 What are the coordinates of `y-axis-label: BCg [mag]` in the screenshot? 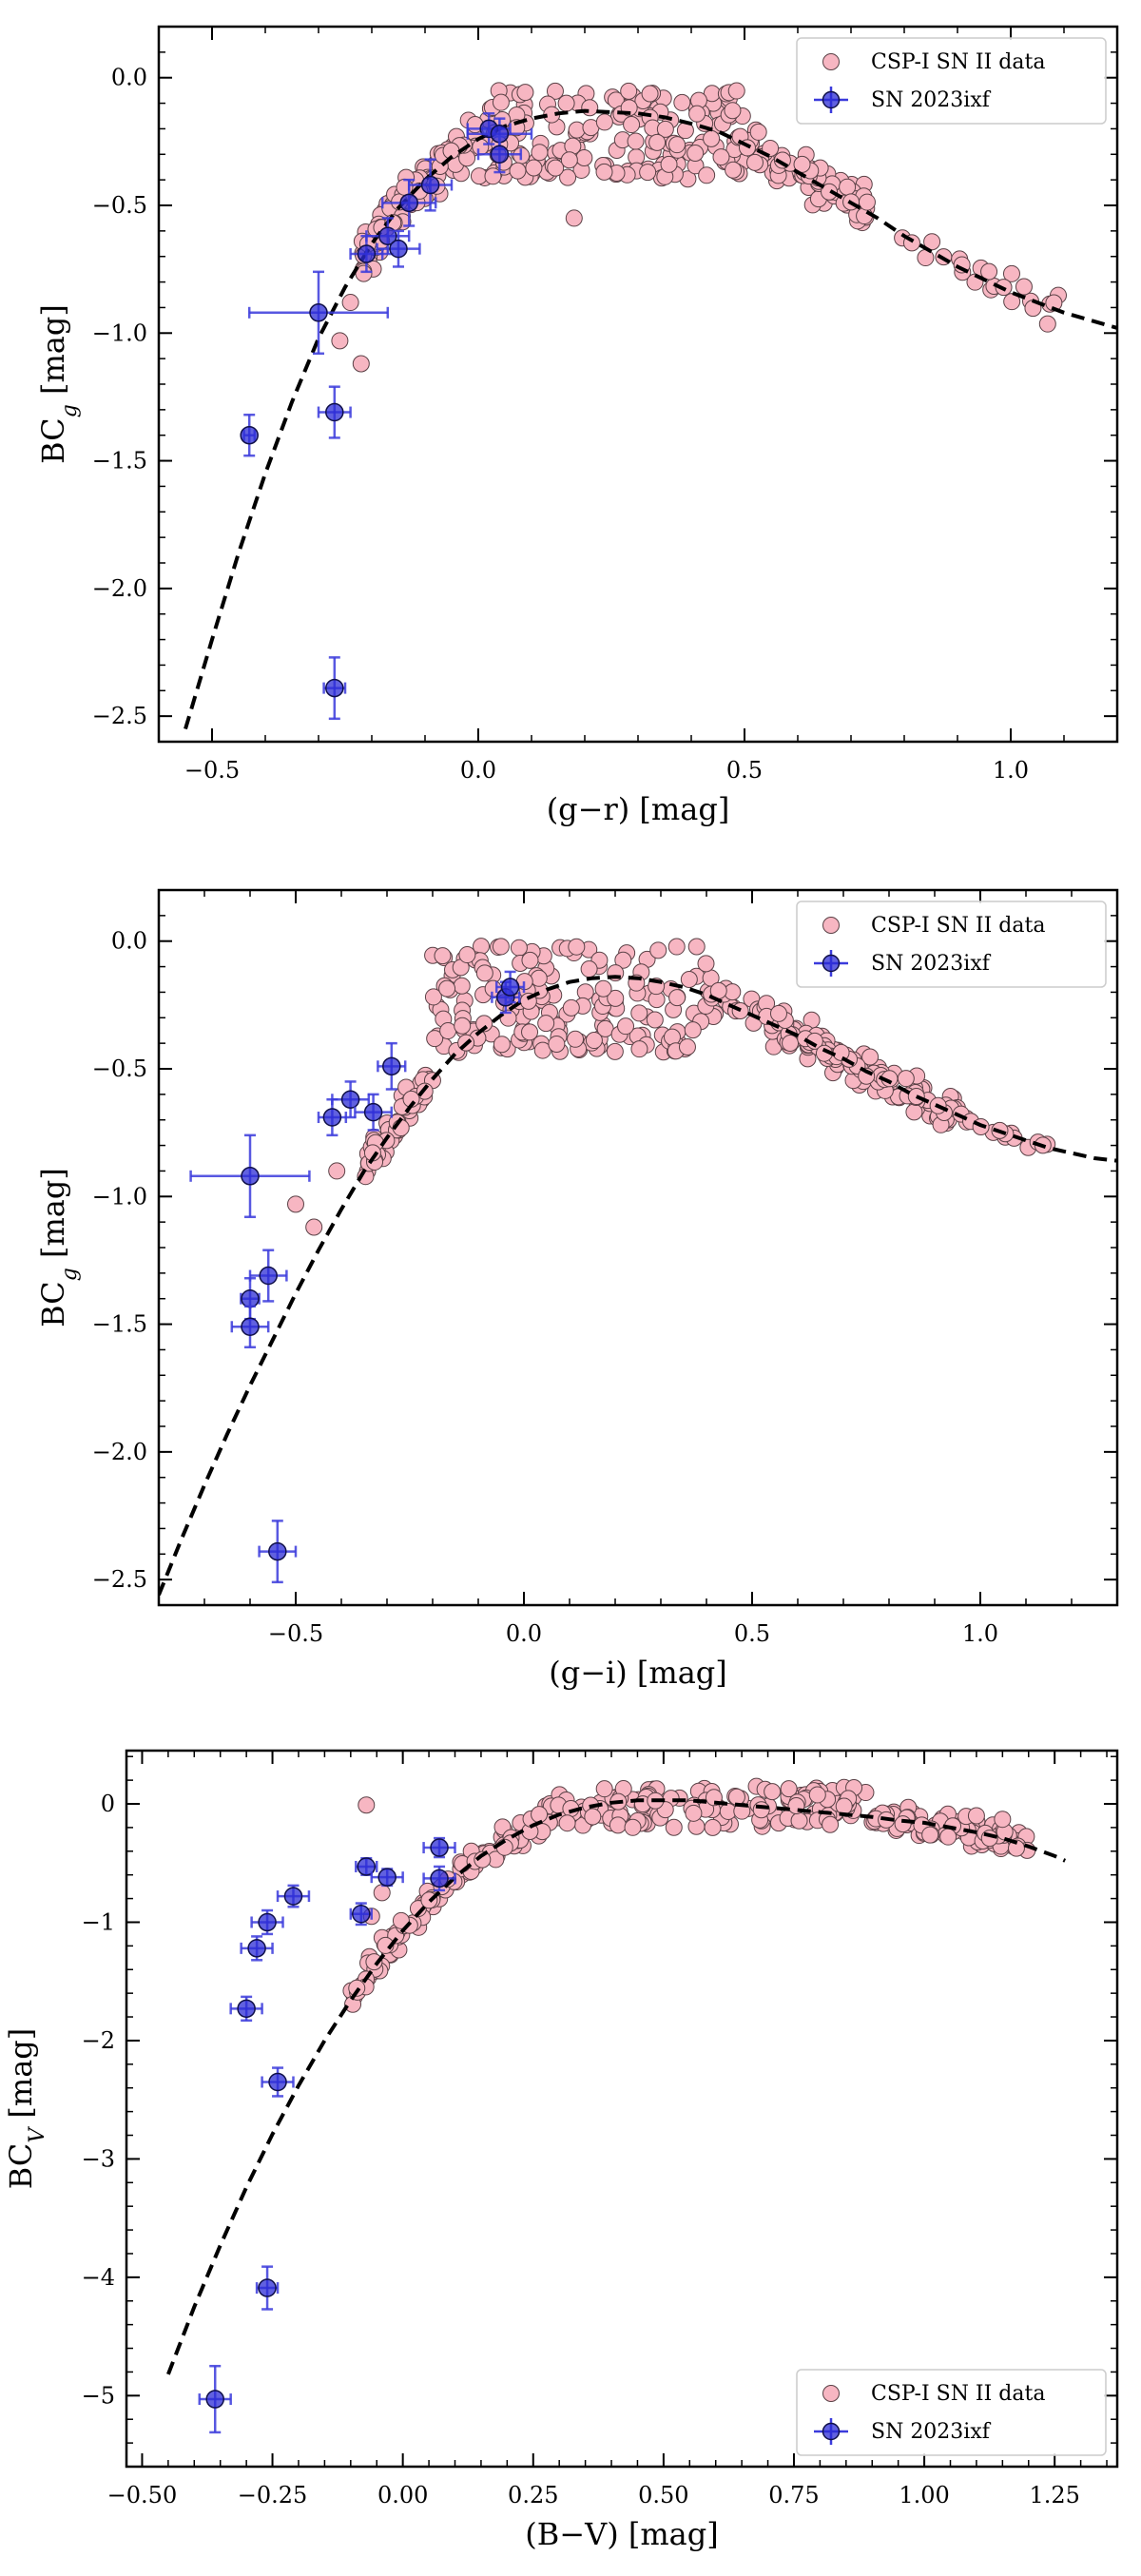 It's located at (58, 384).